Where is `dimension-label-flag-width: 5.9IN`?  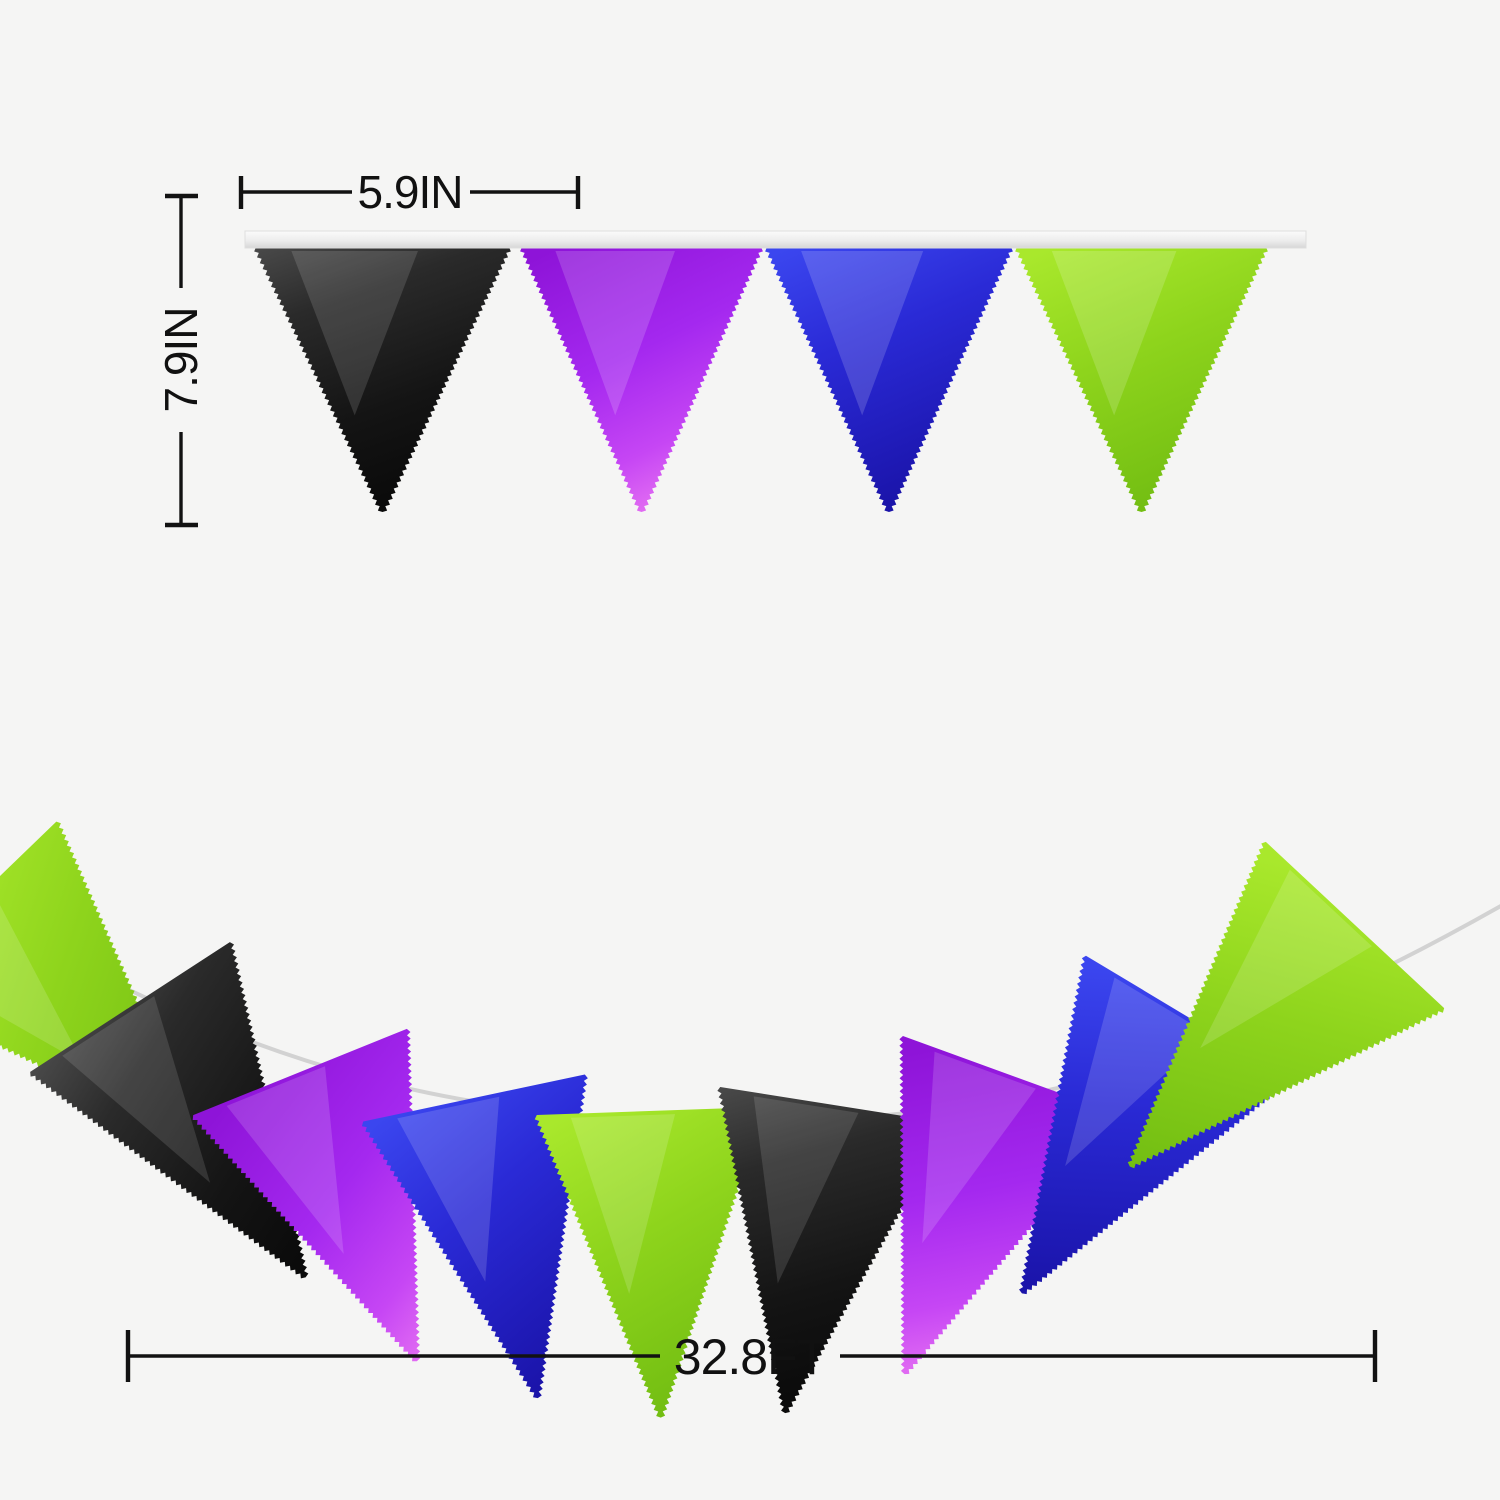 dimension-label-flag-width: 5.9IN is located at coordinates (410, 192).